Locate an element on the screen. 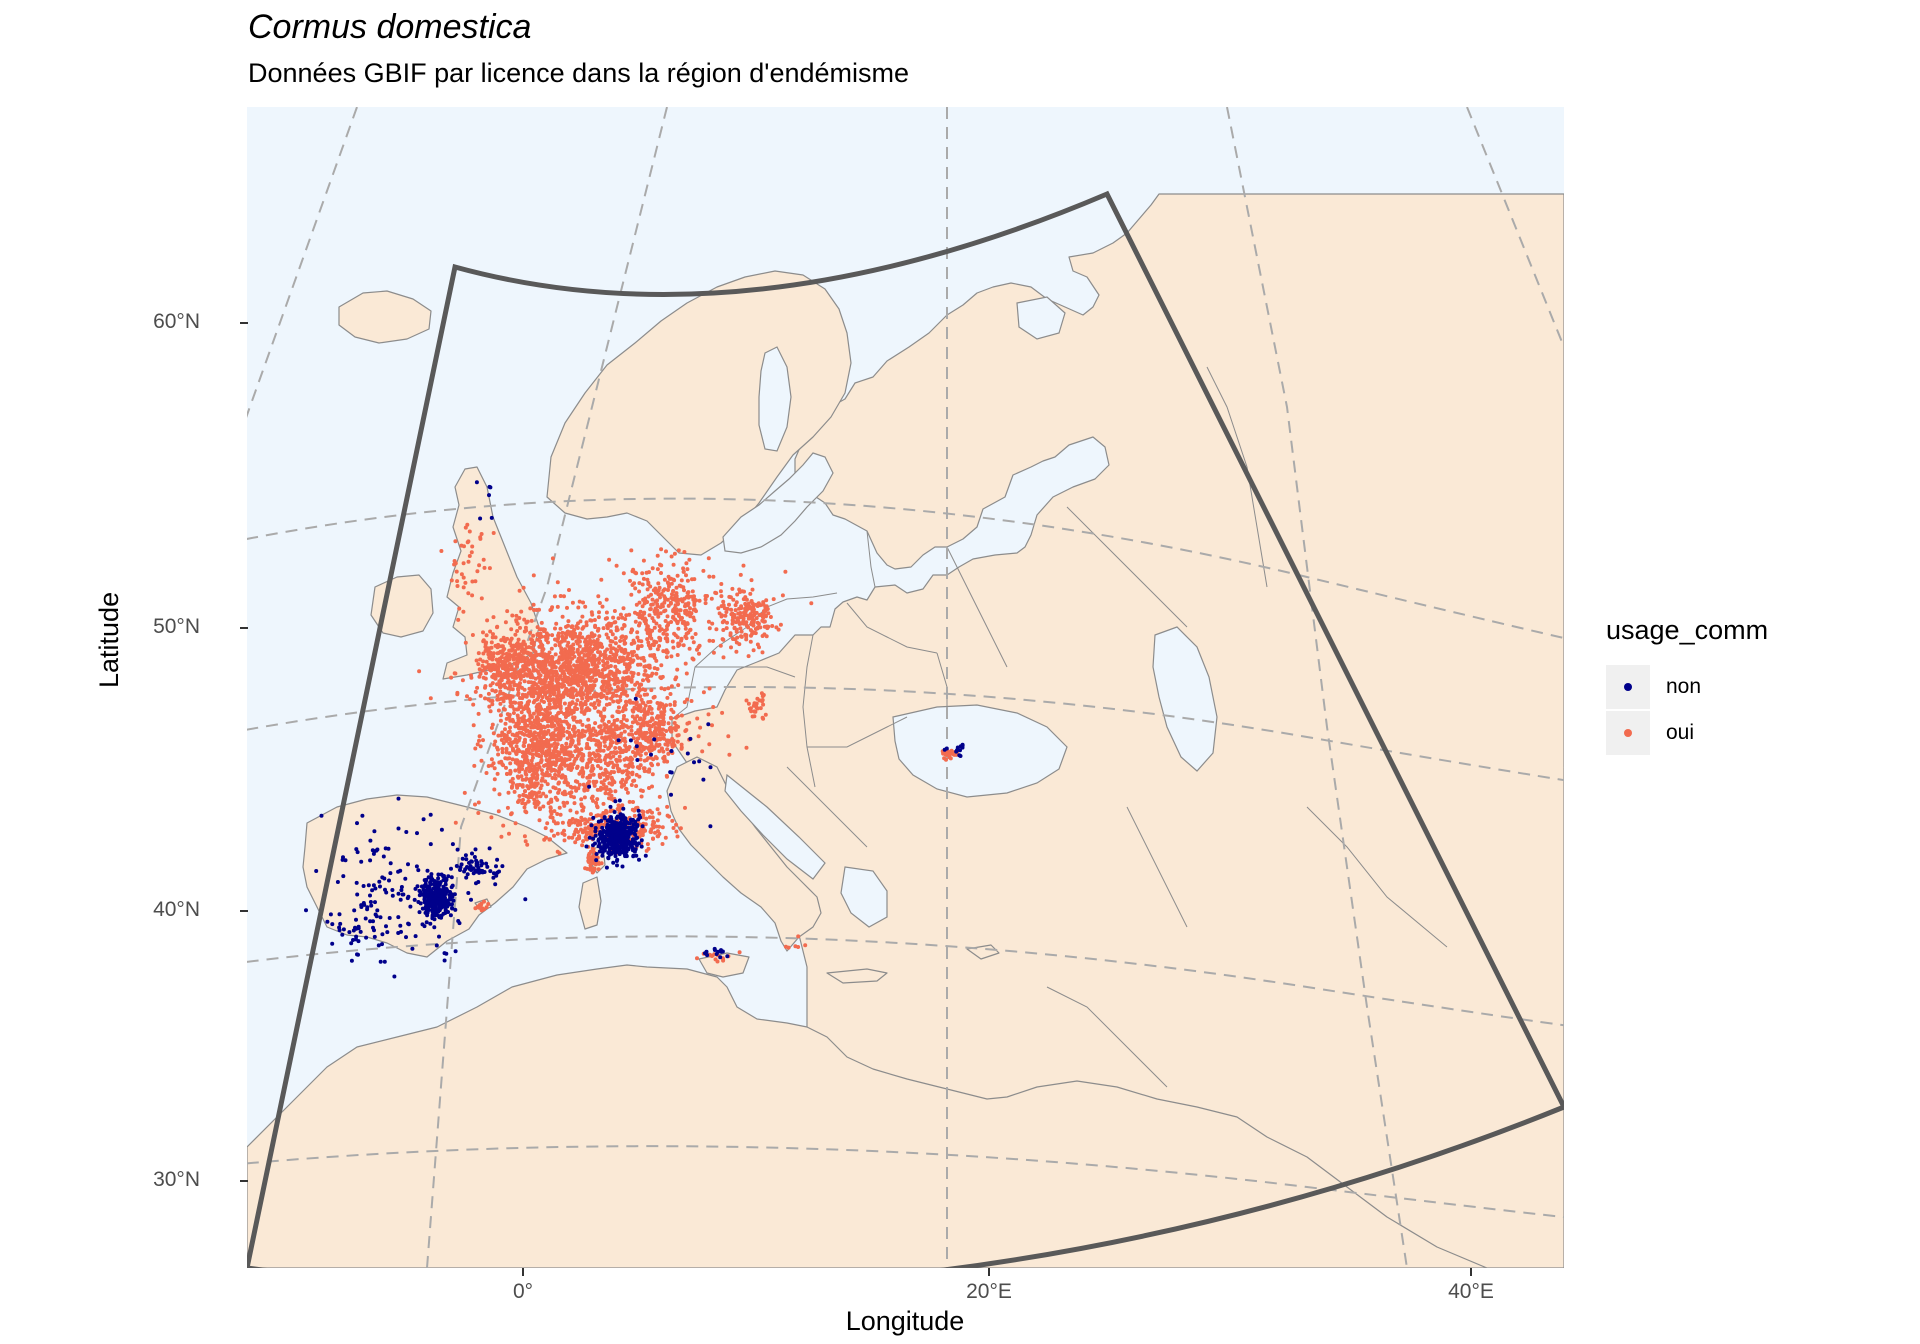 The image size is (1920, 1344). y-tick-mark-60N is located at coordinates (244, 323).